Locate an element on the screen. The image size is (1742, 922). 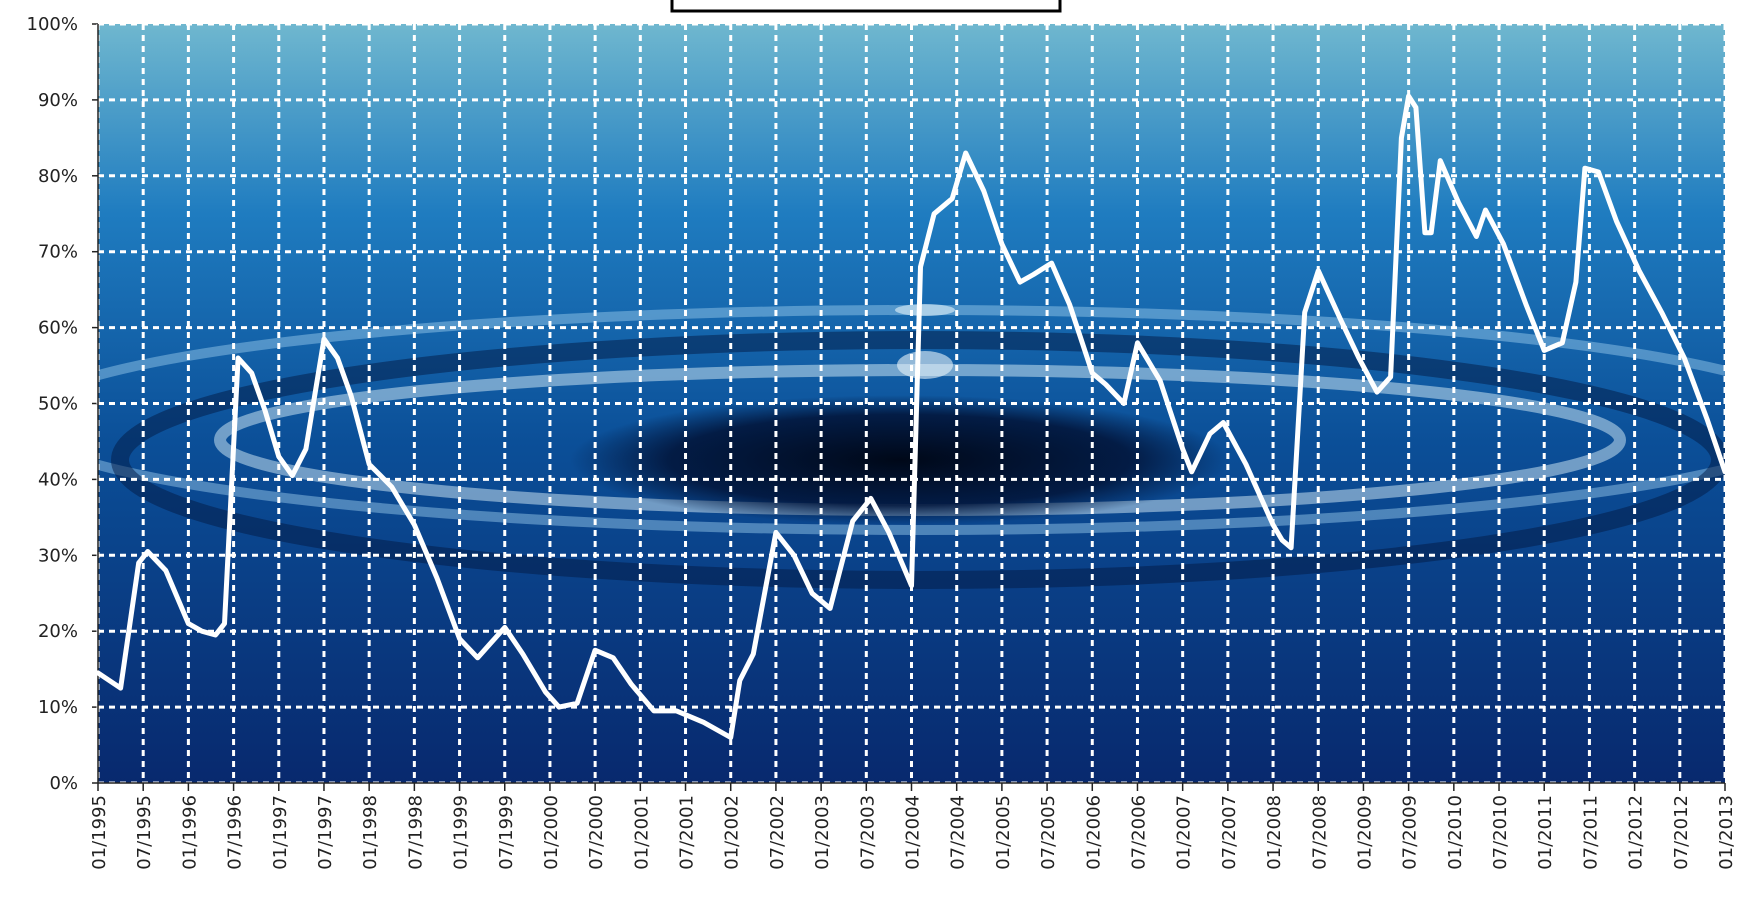
x-tick-label: 01/2002 is located at coordinates (732, 832).